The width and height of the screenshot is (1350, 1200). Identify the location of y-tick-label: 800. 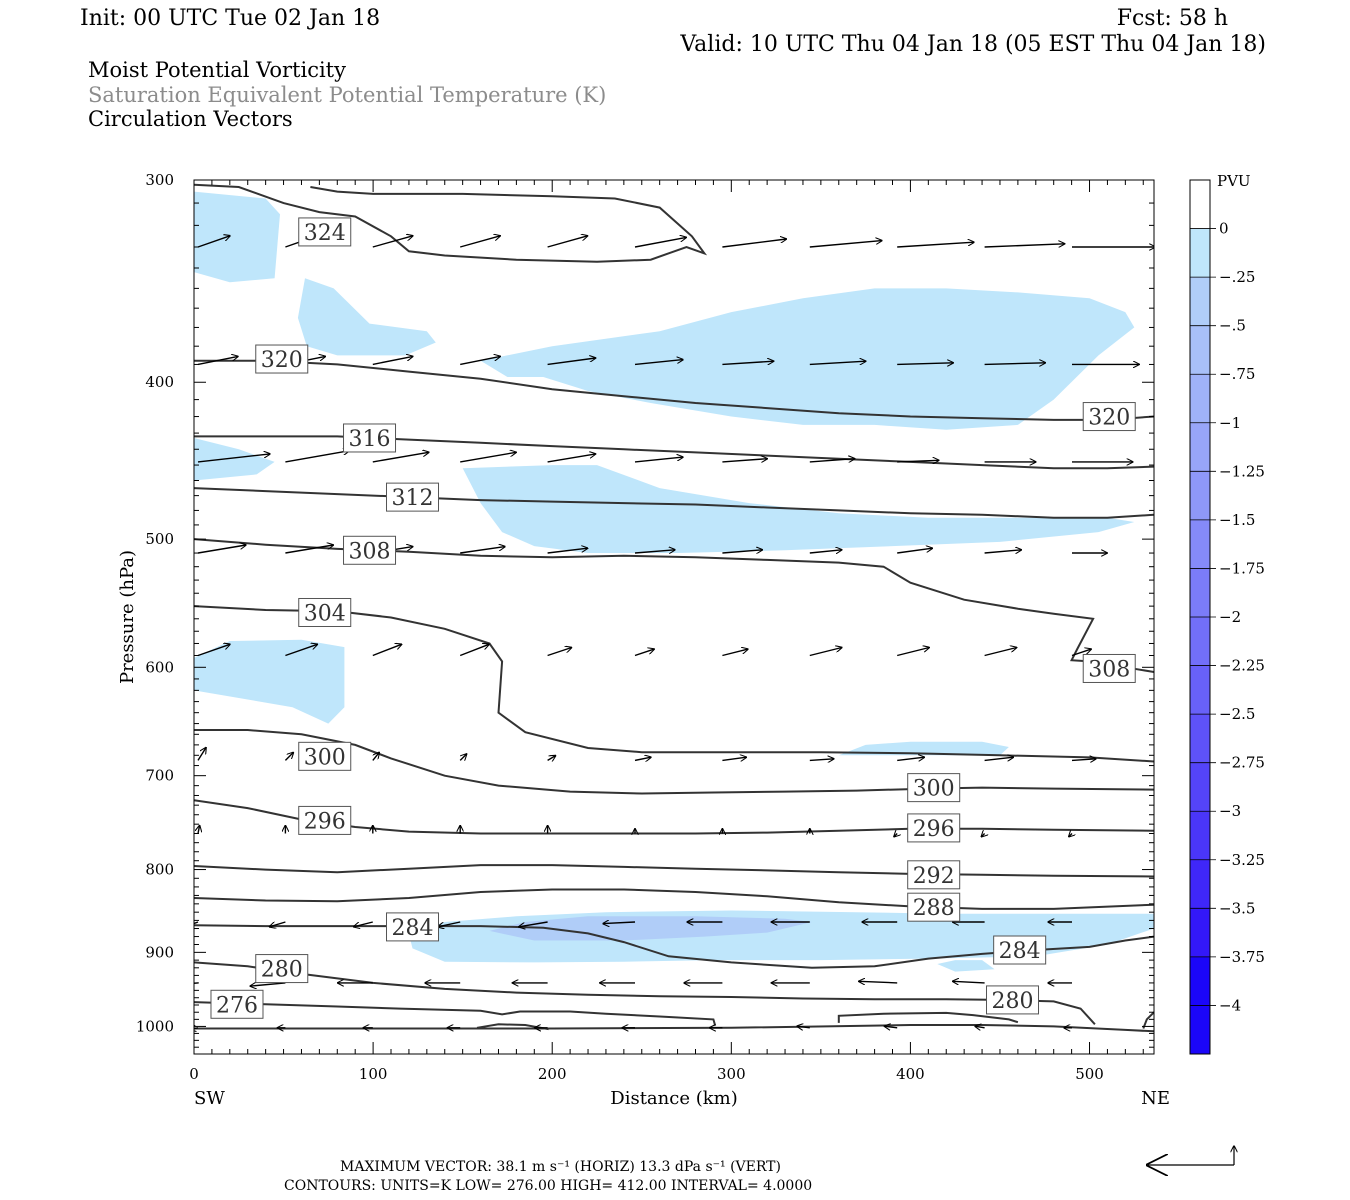
(159, 870).